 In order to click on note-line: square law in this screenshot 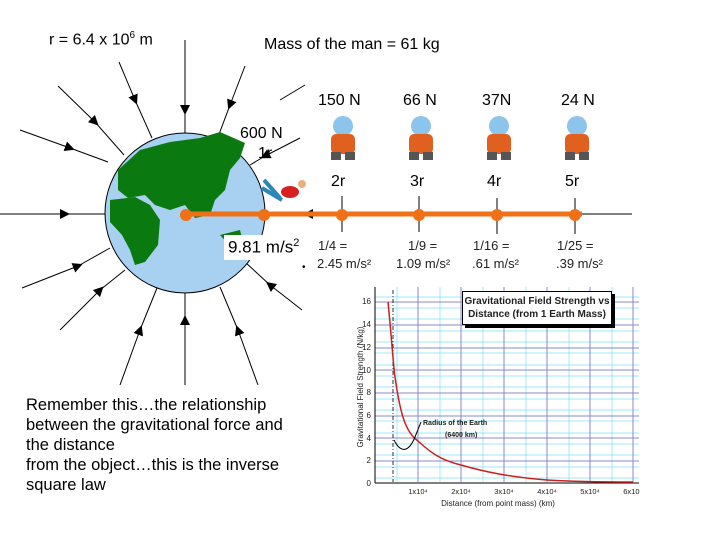, I will do `click(66, 485)`.